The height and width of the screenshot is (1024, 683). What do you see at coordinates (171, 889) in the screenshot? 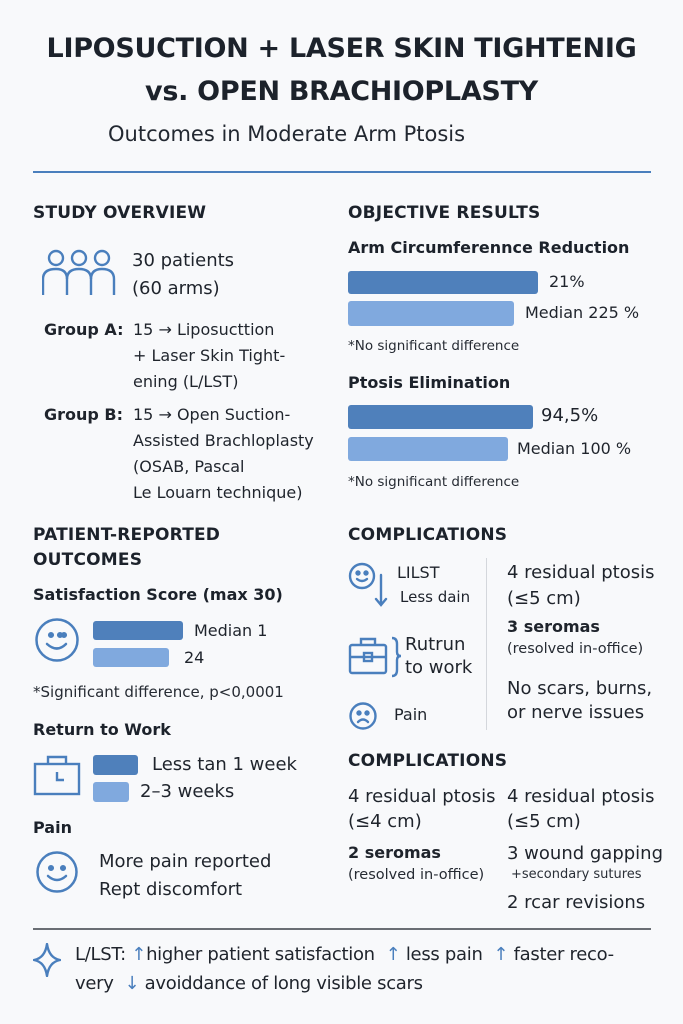
I see `pain-line-2: Rept discomfort` at bounding box center [171, 889].